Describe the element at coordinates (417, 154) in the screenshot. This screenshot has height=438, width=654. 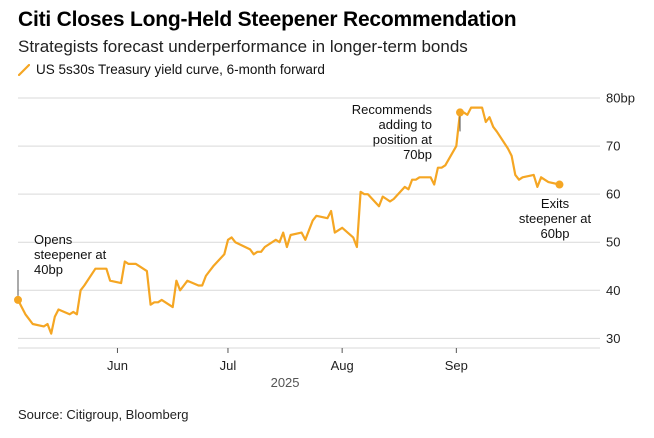
I see `annotation-line: 70bp` at that location.